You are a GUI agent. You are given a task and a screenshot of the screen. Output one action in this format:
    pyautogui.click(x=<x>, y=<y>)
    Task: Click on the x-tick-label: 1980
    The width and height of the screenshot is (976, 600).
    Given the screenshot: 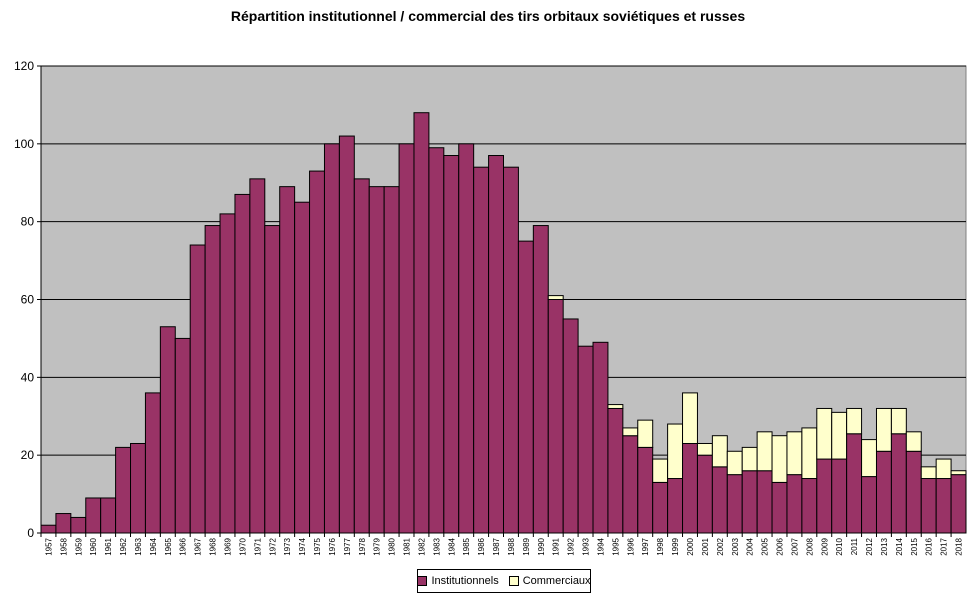 What is the action you would take?
    pyautogui.click(x=392, y=546)
    